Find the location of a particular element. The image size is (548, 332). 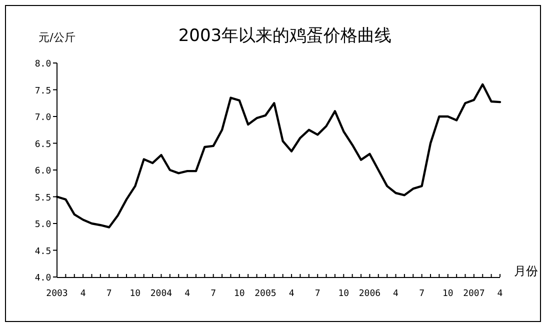

x-tick-label: 2003 is located at coordinates (57, 294).